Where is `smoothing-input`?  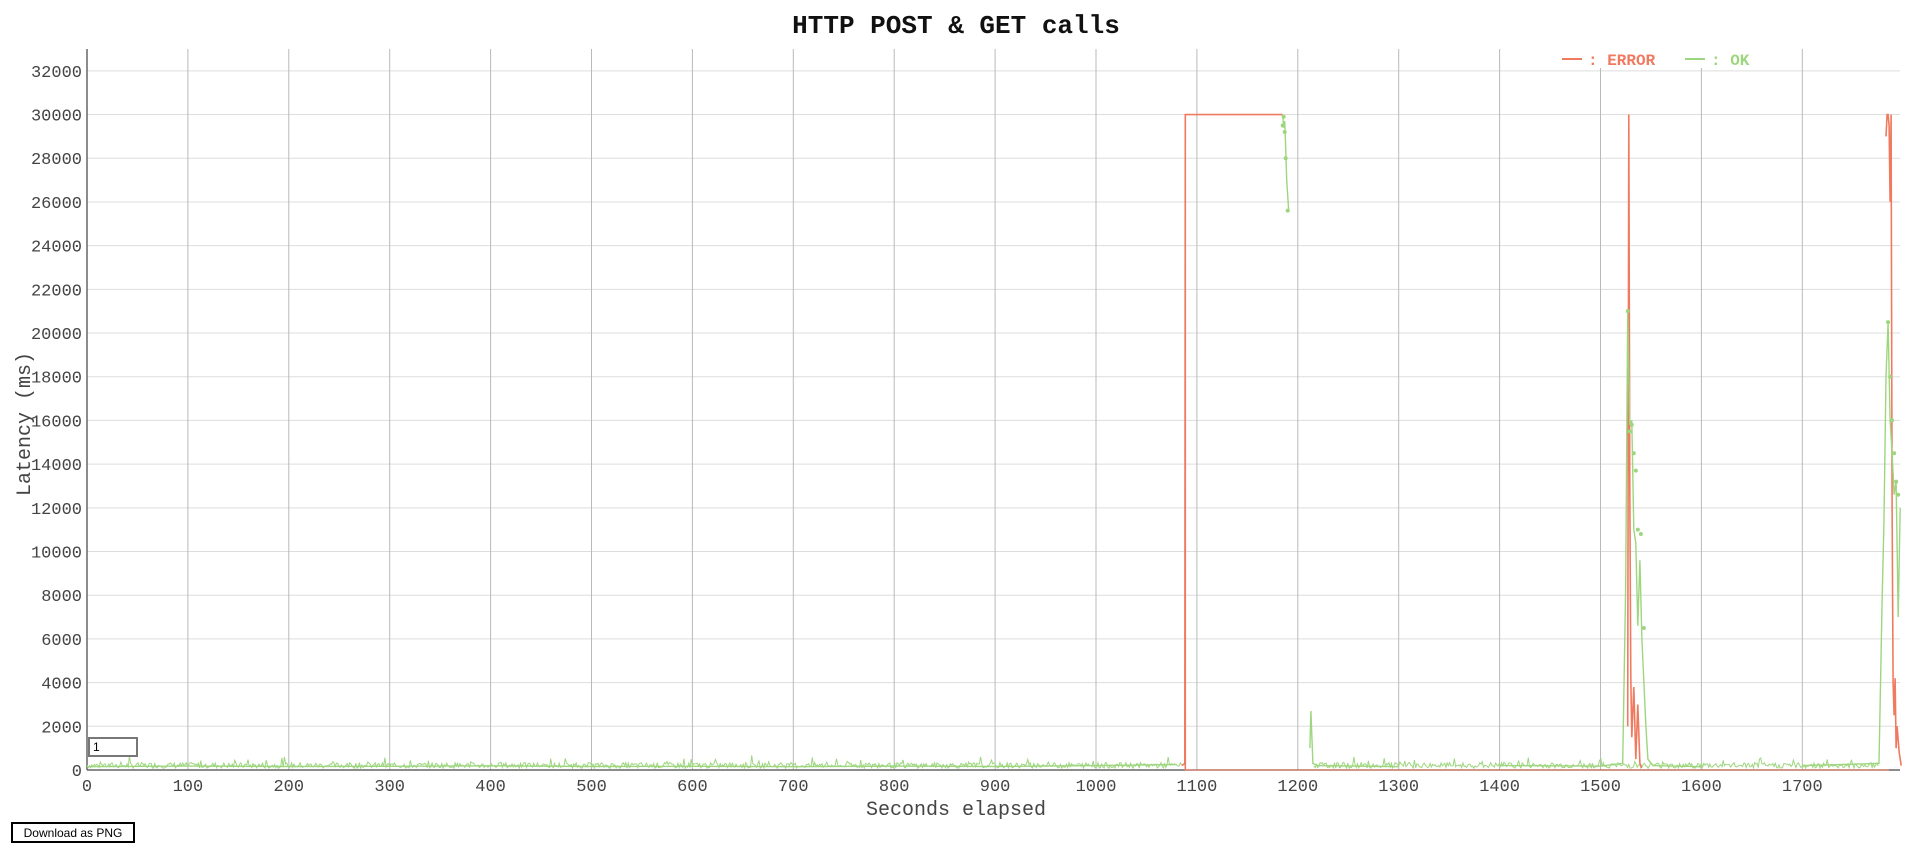 smoothing-input is located at coordinates (113, 747).